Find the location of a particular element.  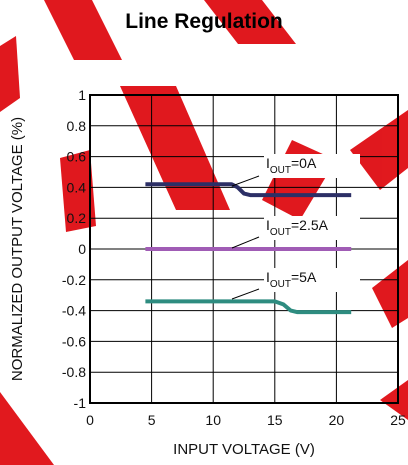

series-label-2: IOUT=5A is located at coordinates (291, 279).